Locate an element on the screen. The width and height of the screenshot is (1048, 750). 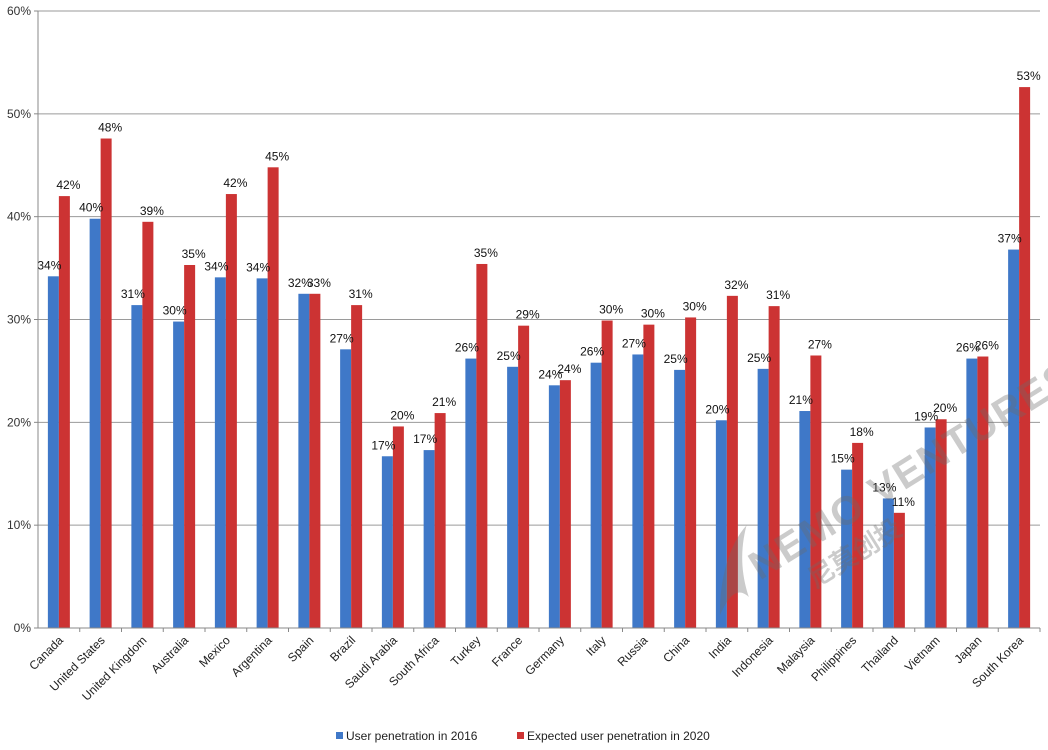
data-label-2016: 19% is located at coordinates (926, 416).